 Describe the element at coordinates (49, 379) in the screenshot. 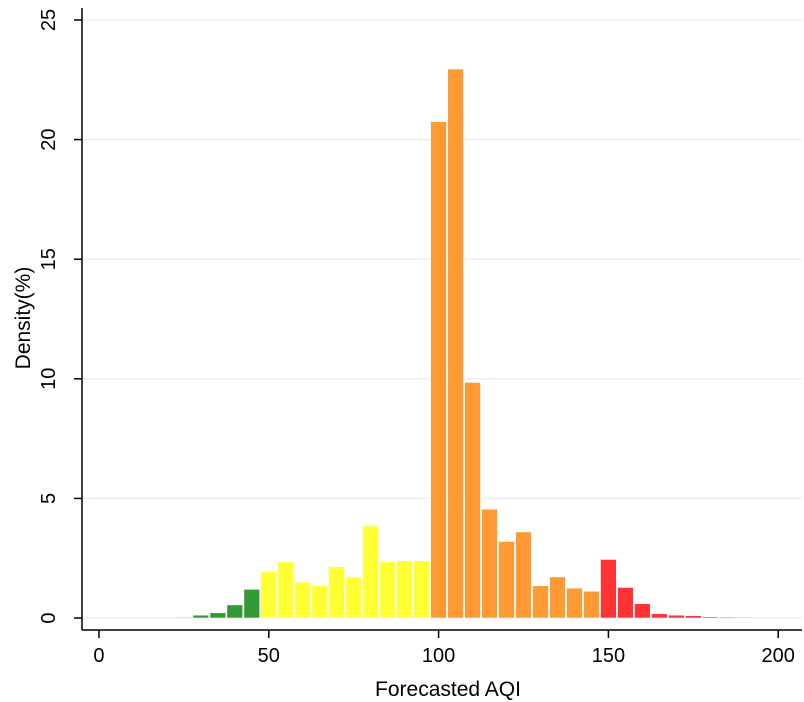

I see `y-tick-label-10: 10` at that location.